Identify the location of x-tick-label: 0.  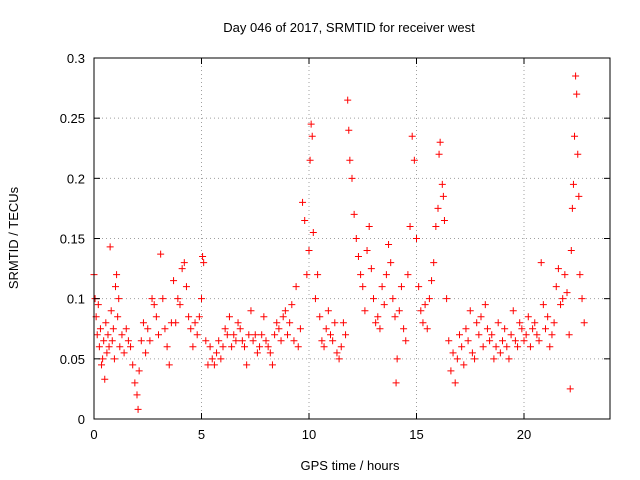
(93, 434).